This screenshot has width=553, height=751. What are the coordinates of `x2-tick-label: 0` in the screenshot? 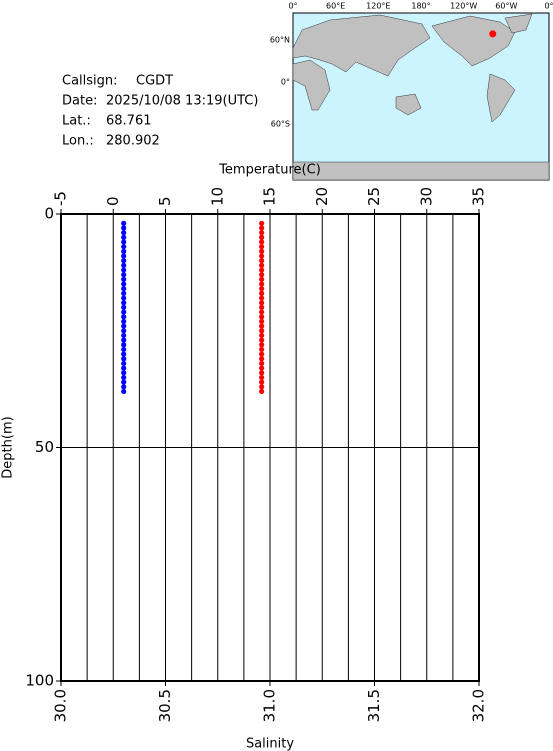 It's located at (113, 201).